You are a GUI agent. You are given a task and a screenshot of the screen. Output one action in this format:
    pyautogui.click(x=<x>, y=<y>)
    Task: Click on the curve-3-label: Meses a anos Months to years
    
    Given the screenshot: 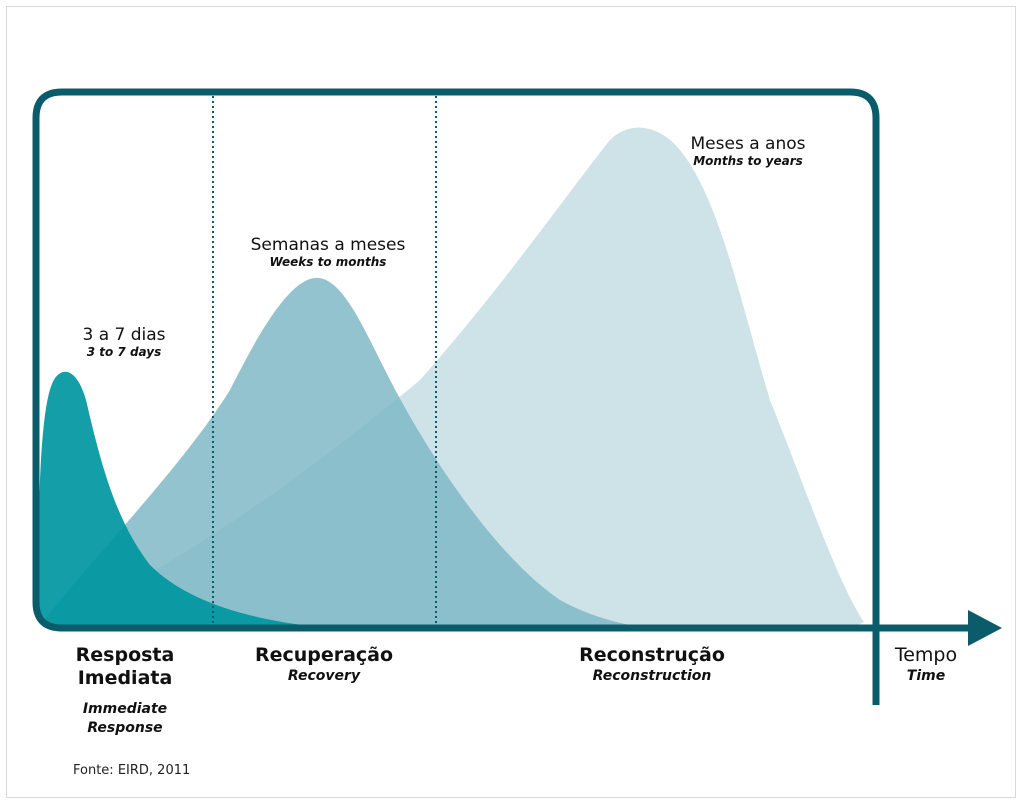 What is the action you would take?
    pyautogui.click(x=748, y=151)
    